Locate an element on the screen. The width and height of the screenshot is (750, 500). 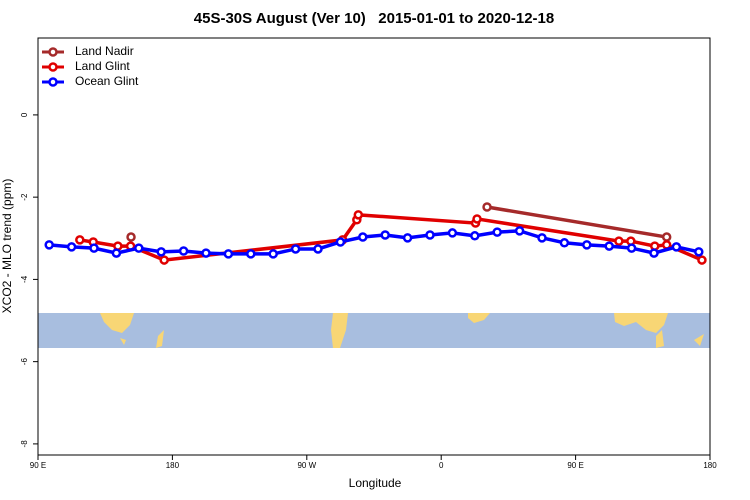
y-axis-label: XCO2 - MLO trend (ppm) is located at coordinates (7, 246).